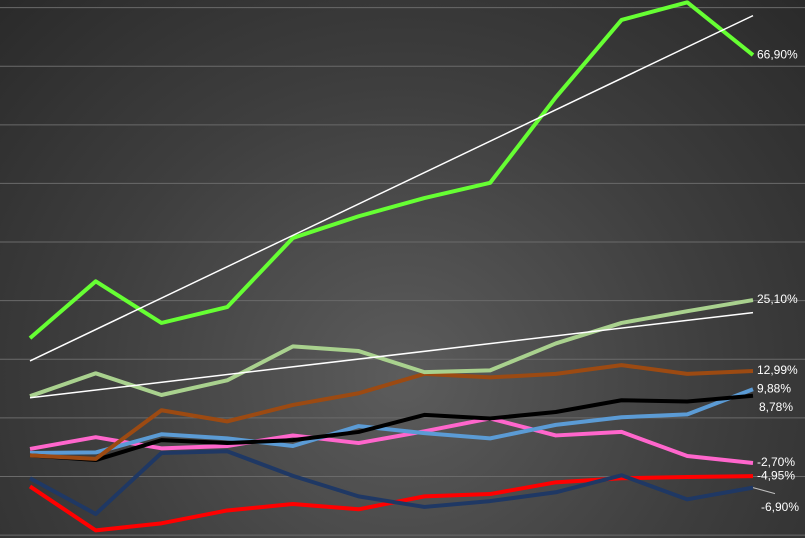 Image resolution: width=805 pixels, height=538 pixels. I want to click on data-label: -6,90%, so click(780, 507).